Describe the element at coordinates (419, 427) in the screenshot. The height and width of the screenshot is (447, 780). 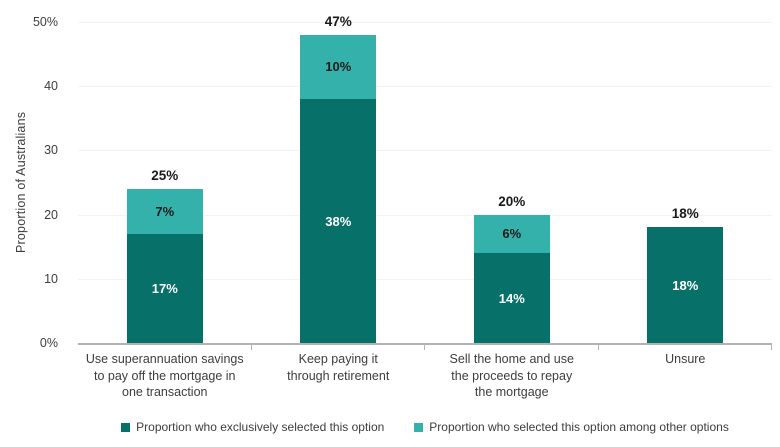
I see `legend-swatch-among-icon` at that location.